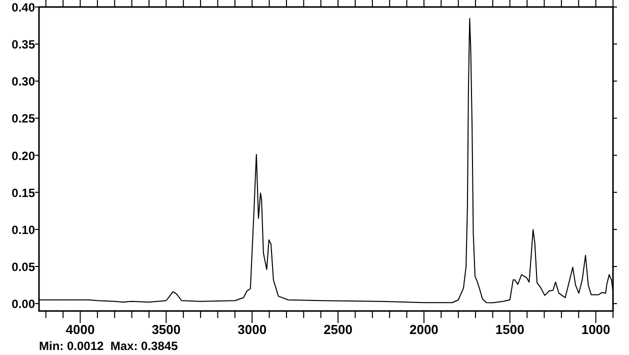 This screenshot has height=355, width=629. What do you see at coordinates (423, 329) in the screenshot?
I see `x-tick-label: 2000` at bounding box center [423, 329].